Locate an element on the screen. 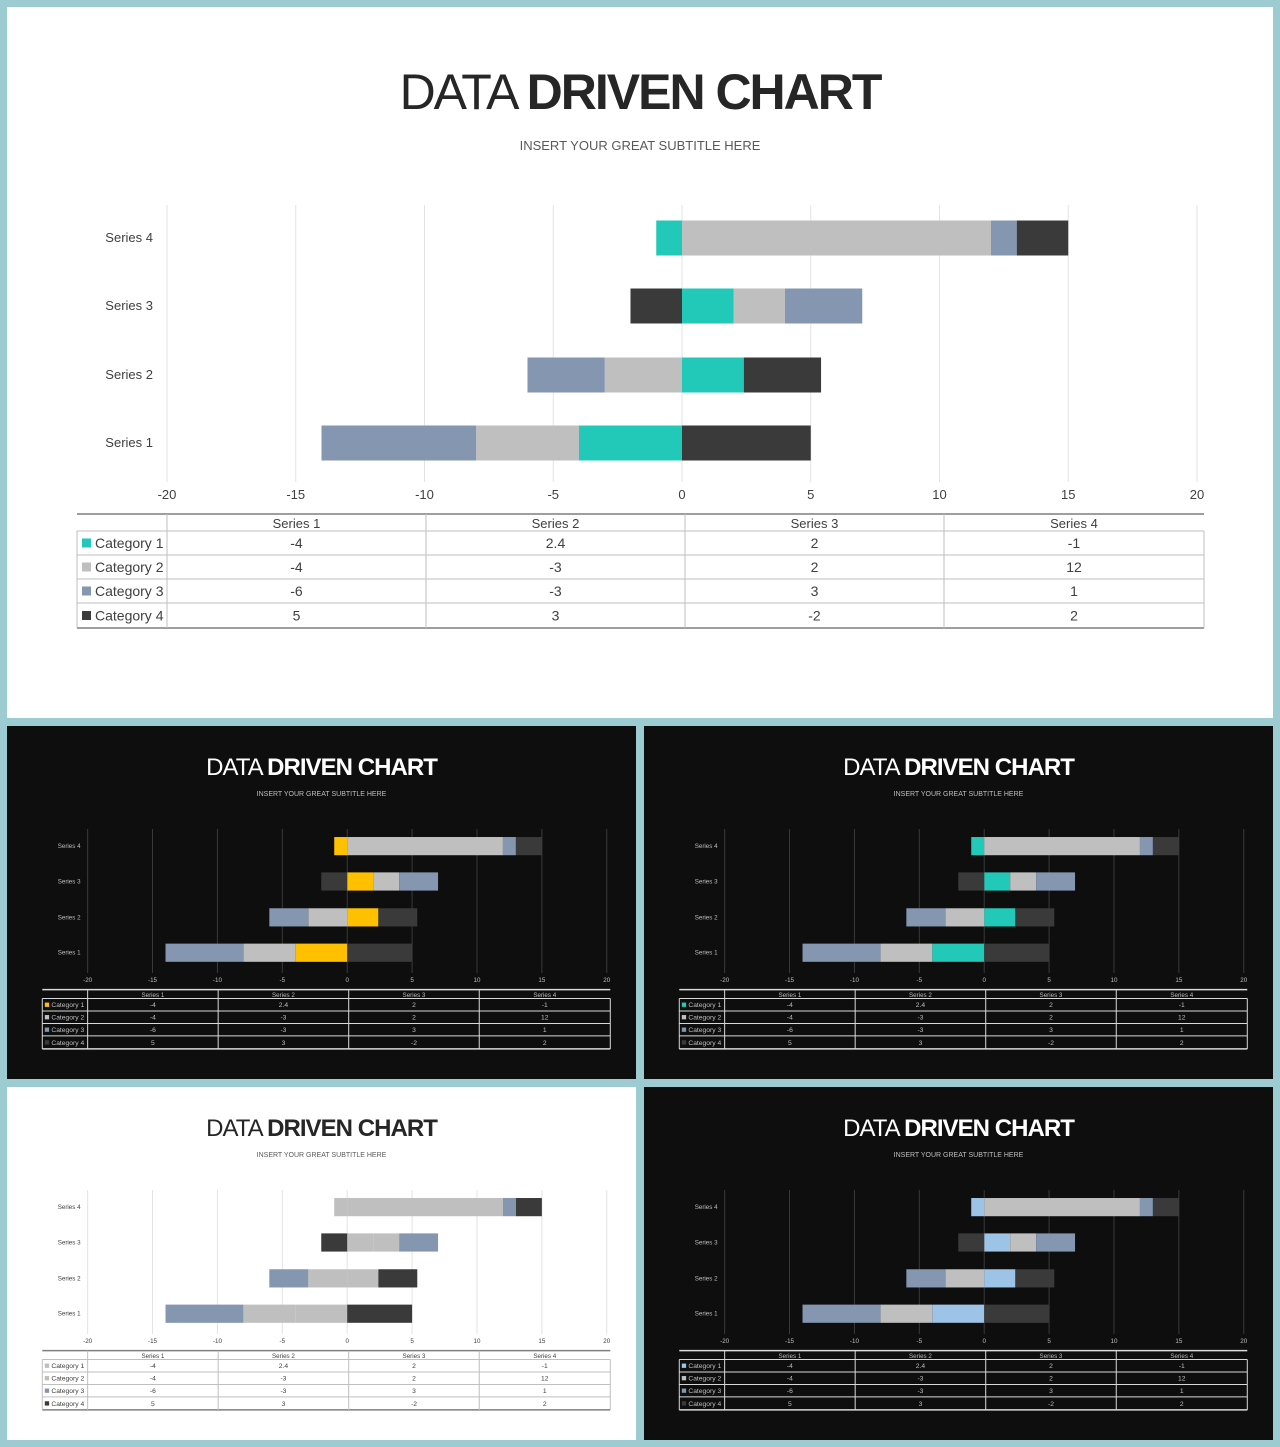 The image size is (1280, 1447). table-cell: -6 is located at coordinates (790, 1391).